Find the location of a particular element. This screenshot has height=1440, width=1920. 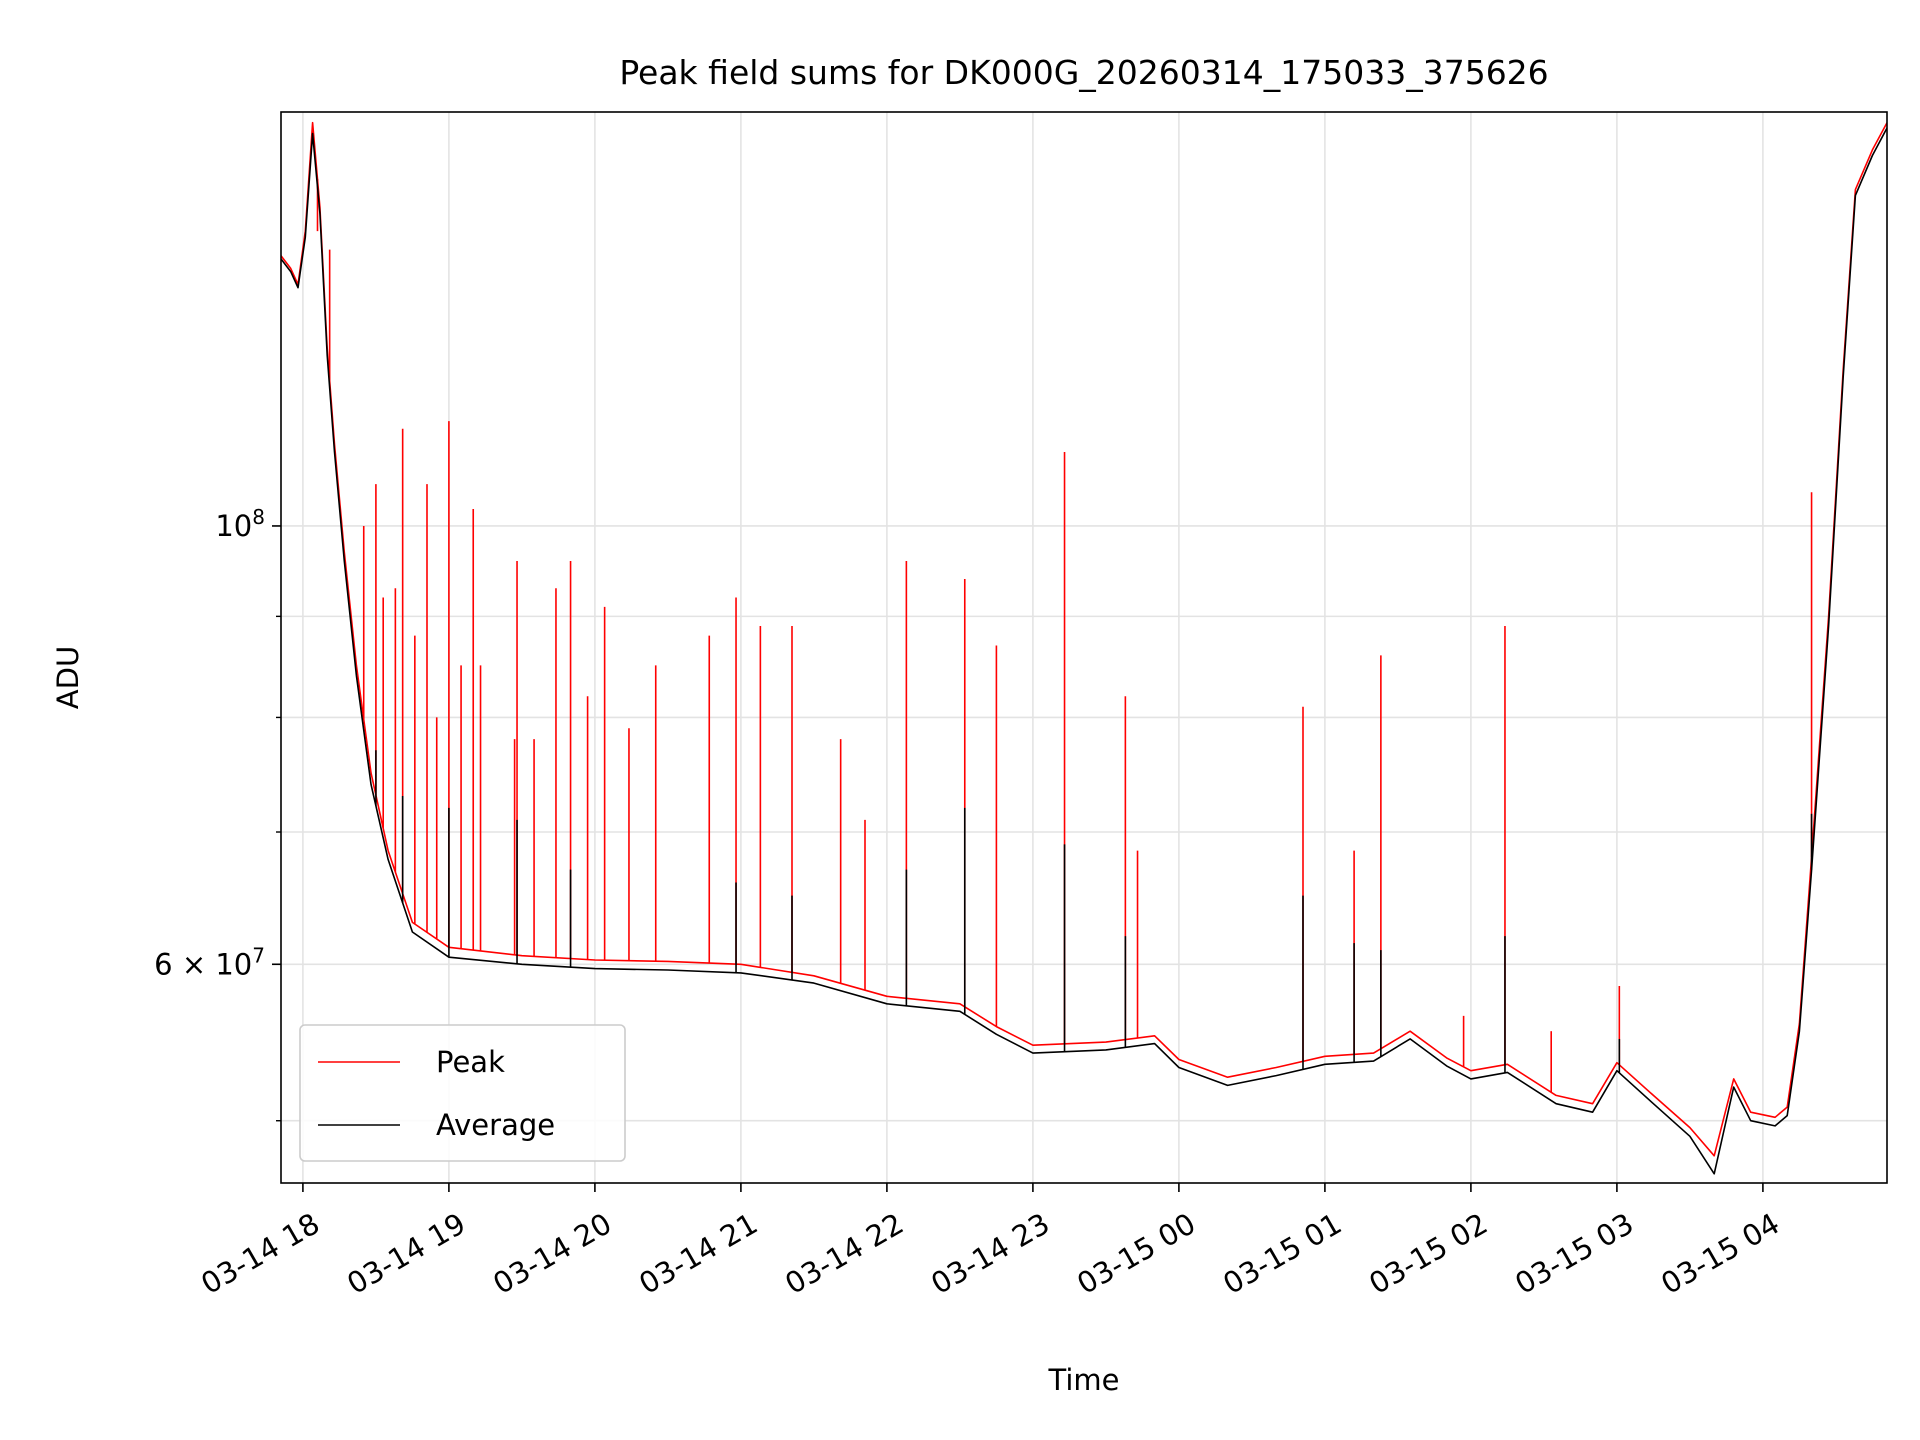

legend: Peak Average is located at coordinates (462, 1093).